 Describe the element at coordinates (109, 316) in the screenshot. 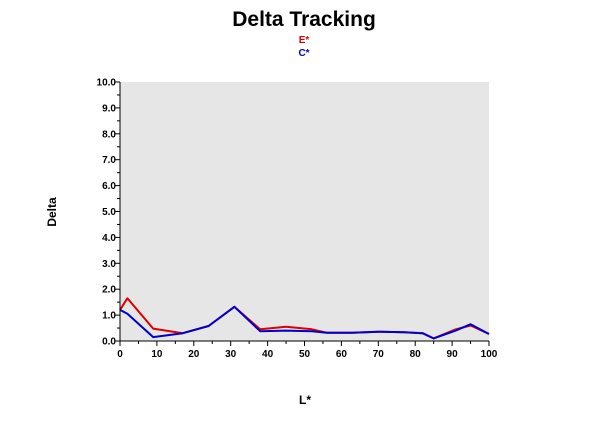

I see `y-tick-label: 1.0` at that location.